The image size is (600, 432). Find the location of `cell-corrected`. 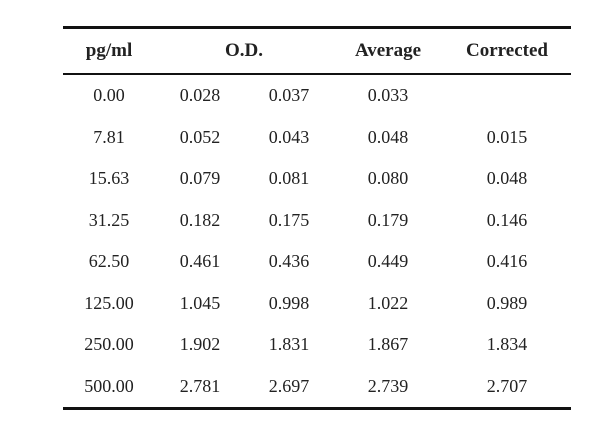

cell-corrected is located at coordinates (507, 95).